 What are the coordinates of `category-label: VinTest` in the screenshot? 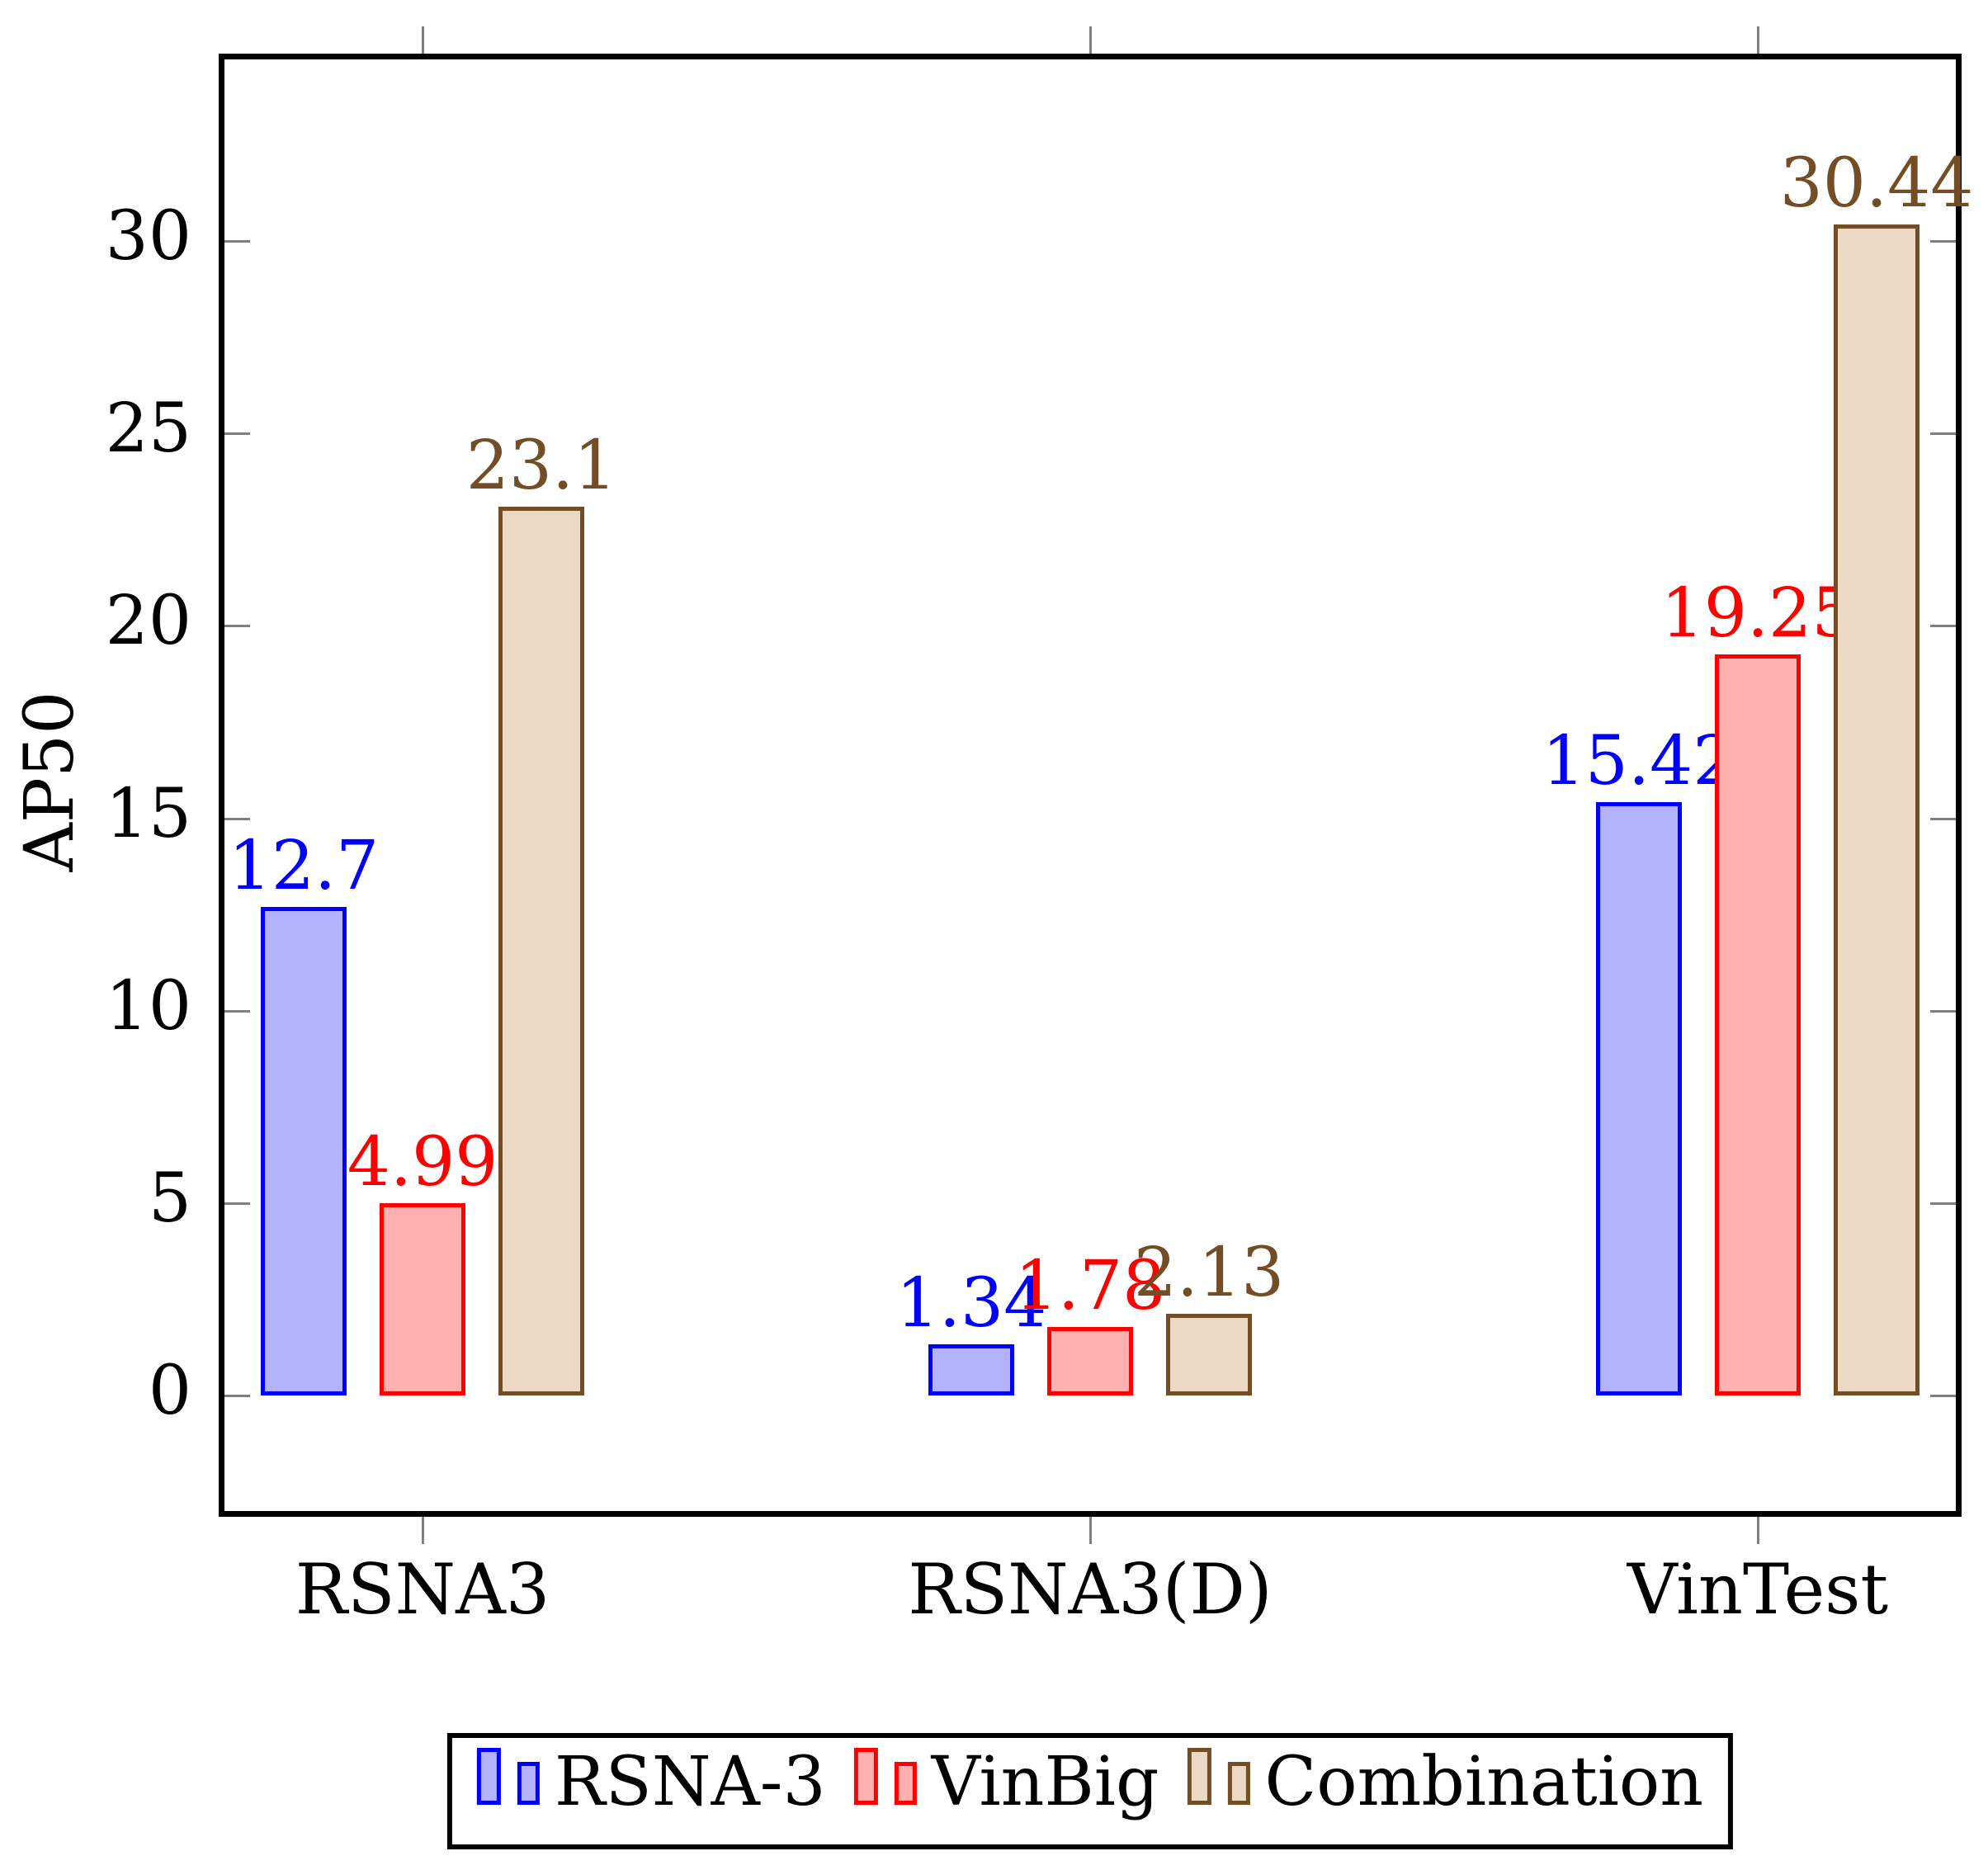 It's located at (1758, 1589).